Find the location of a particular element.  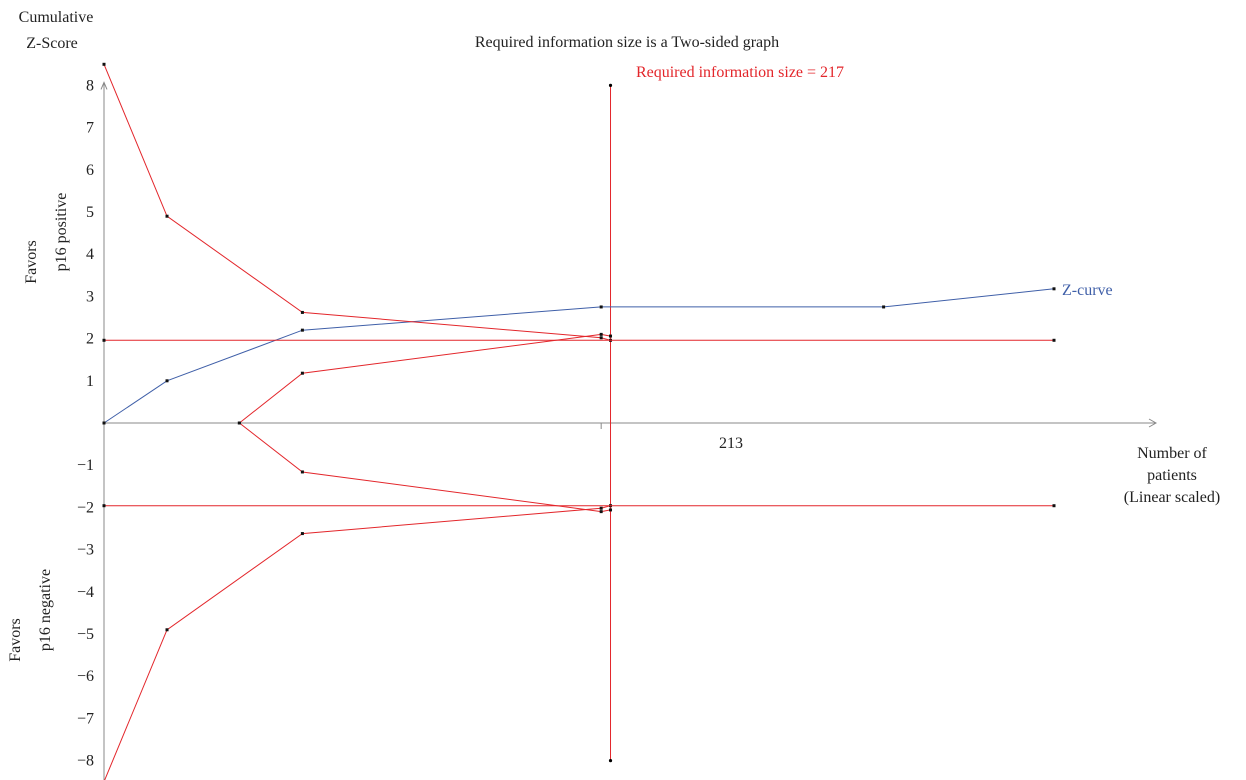

favors-negative-line1: Favors is located at coordinates (15, 640).